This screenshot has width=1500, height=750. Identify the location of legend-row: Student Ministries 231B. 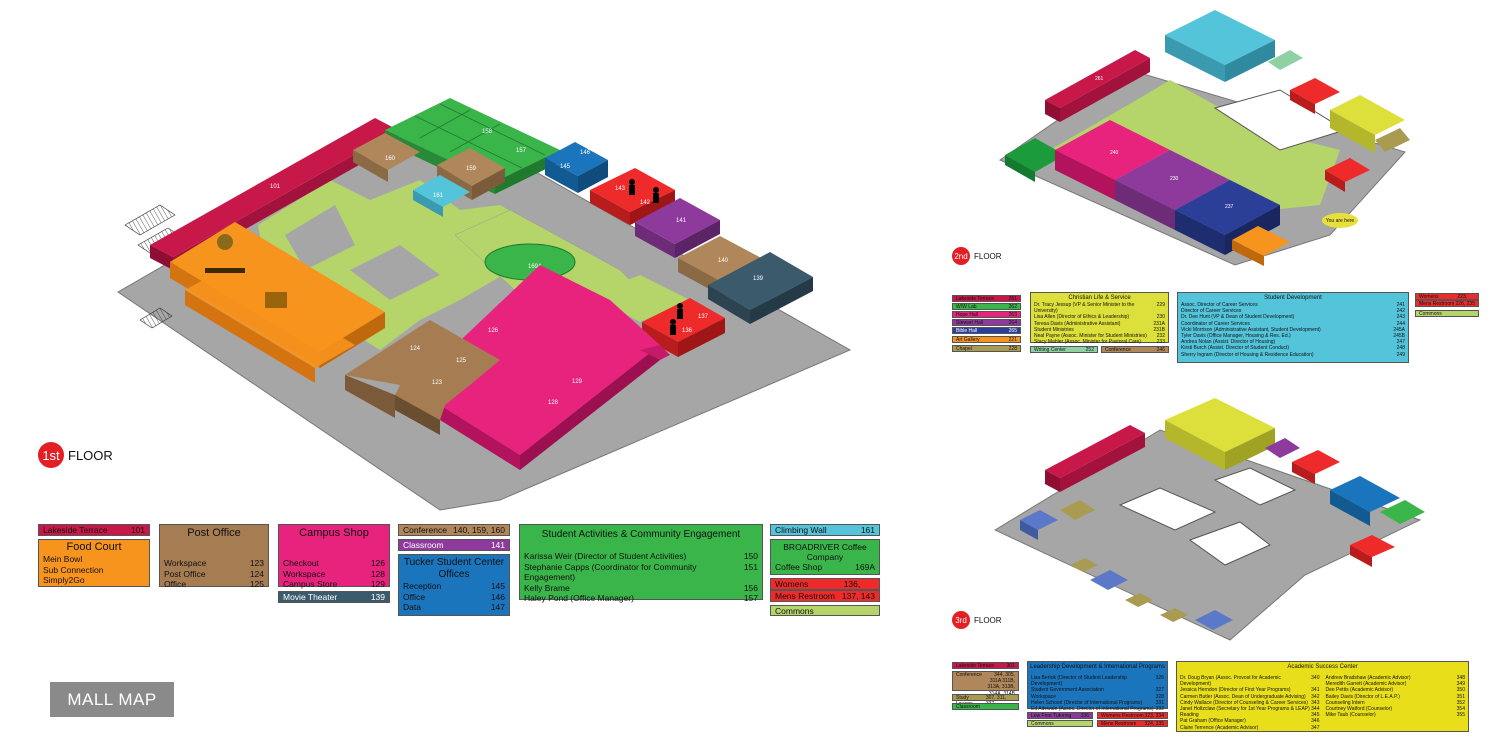
(1099, 329).